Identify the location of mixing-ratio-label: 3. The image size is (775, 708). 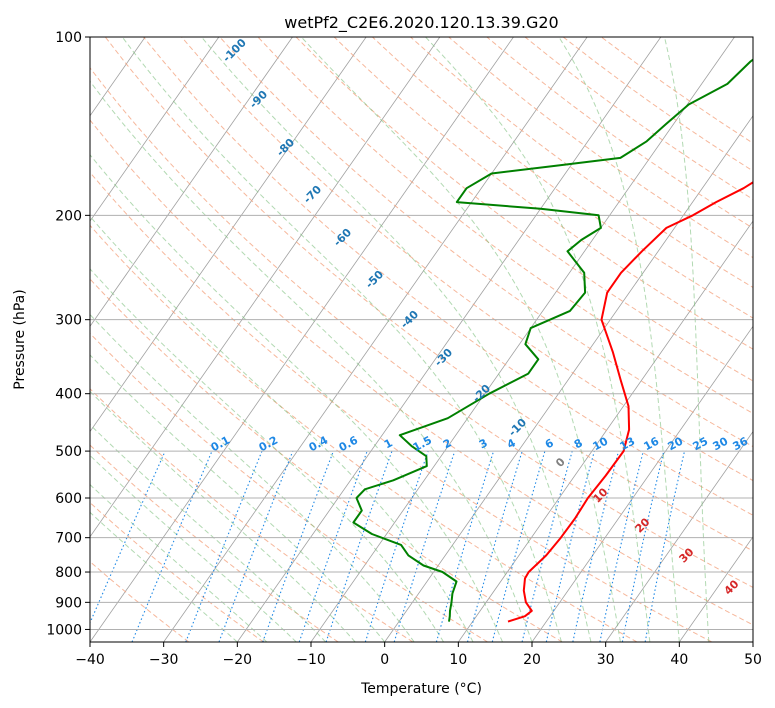
(483, 443).